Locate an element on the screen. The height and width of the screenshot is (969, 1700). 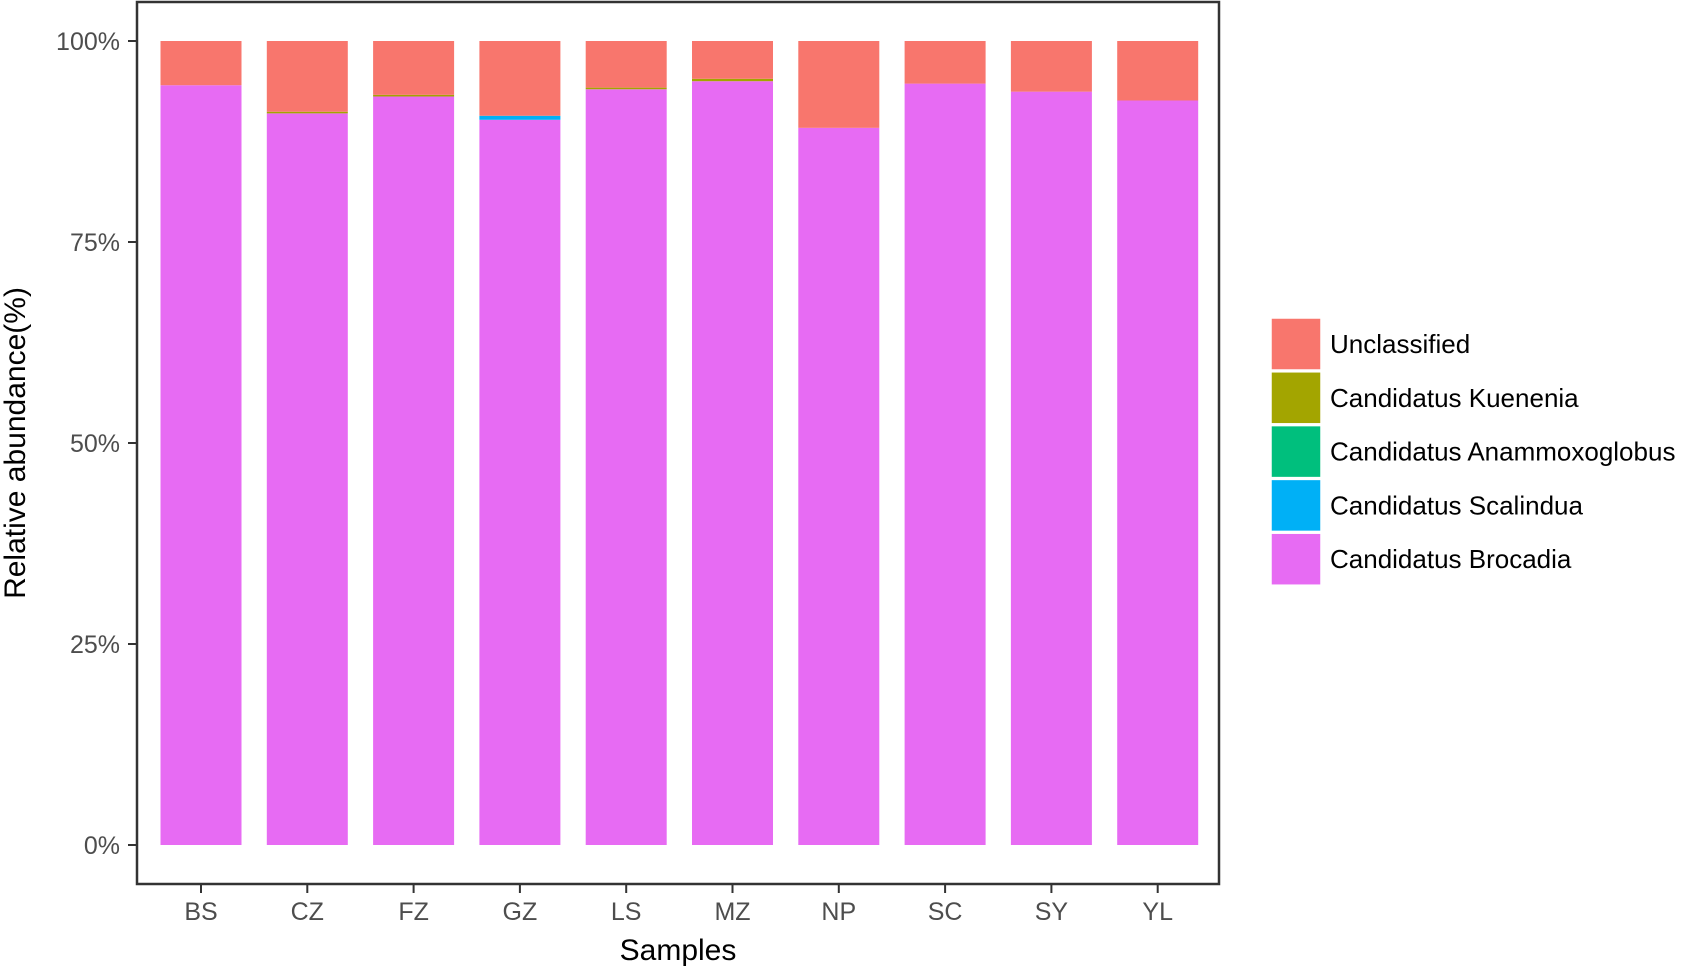
bar-fz-candidatus-brocadia is located at coordinates (414, 471).